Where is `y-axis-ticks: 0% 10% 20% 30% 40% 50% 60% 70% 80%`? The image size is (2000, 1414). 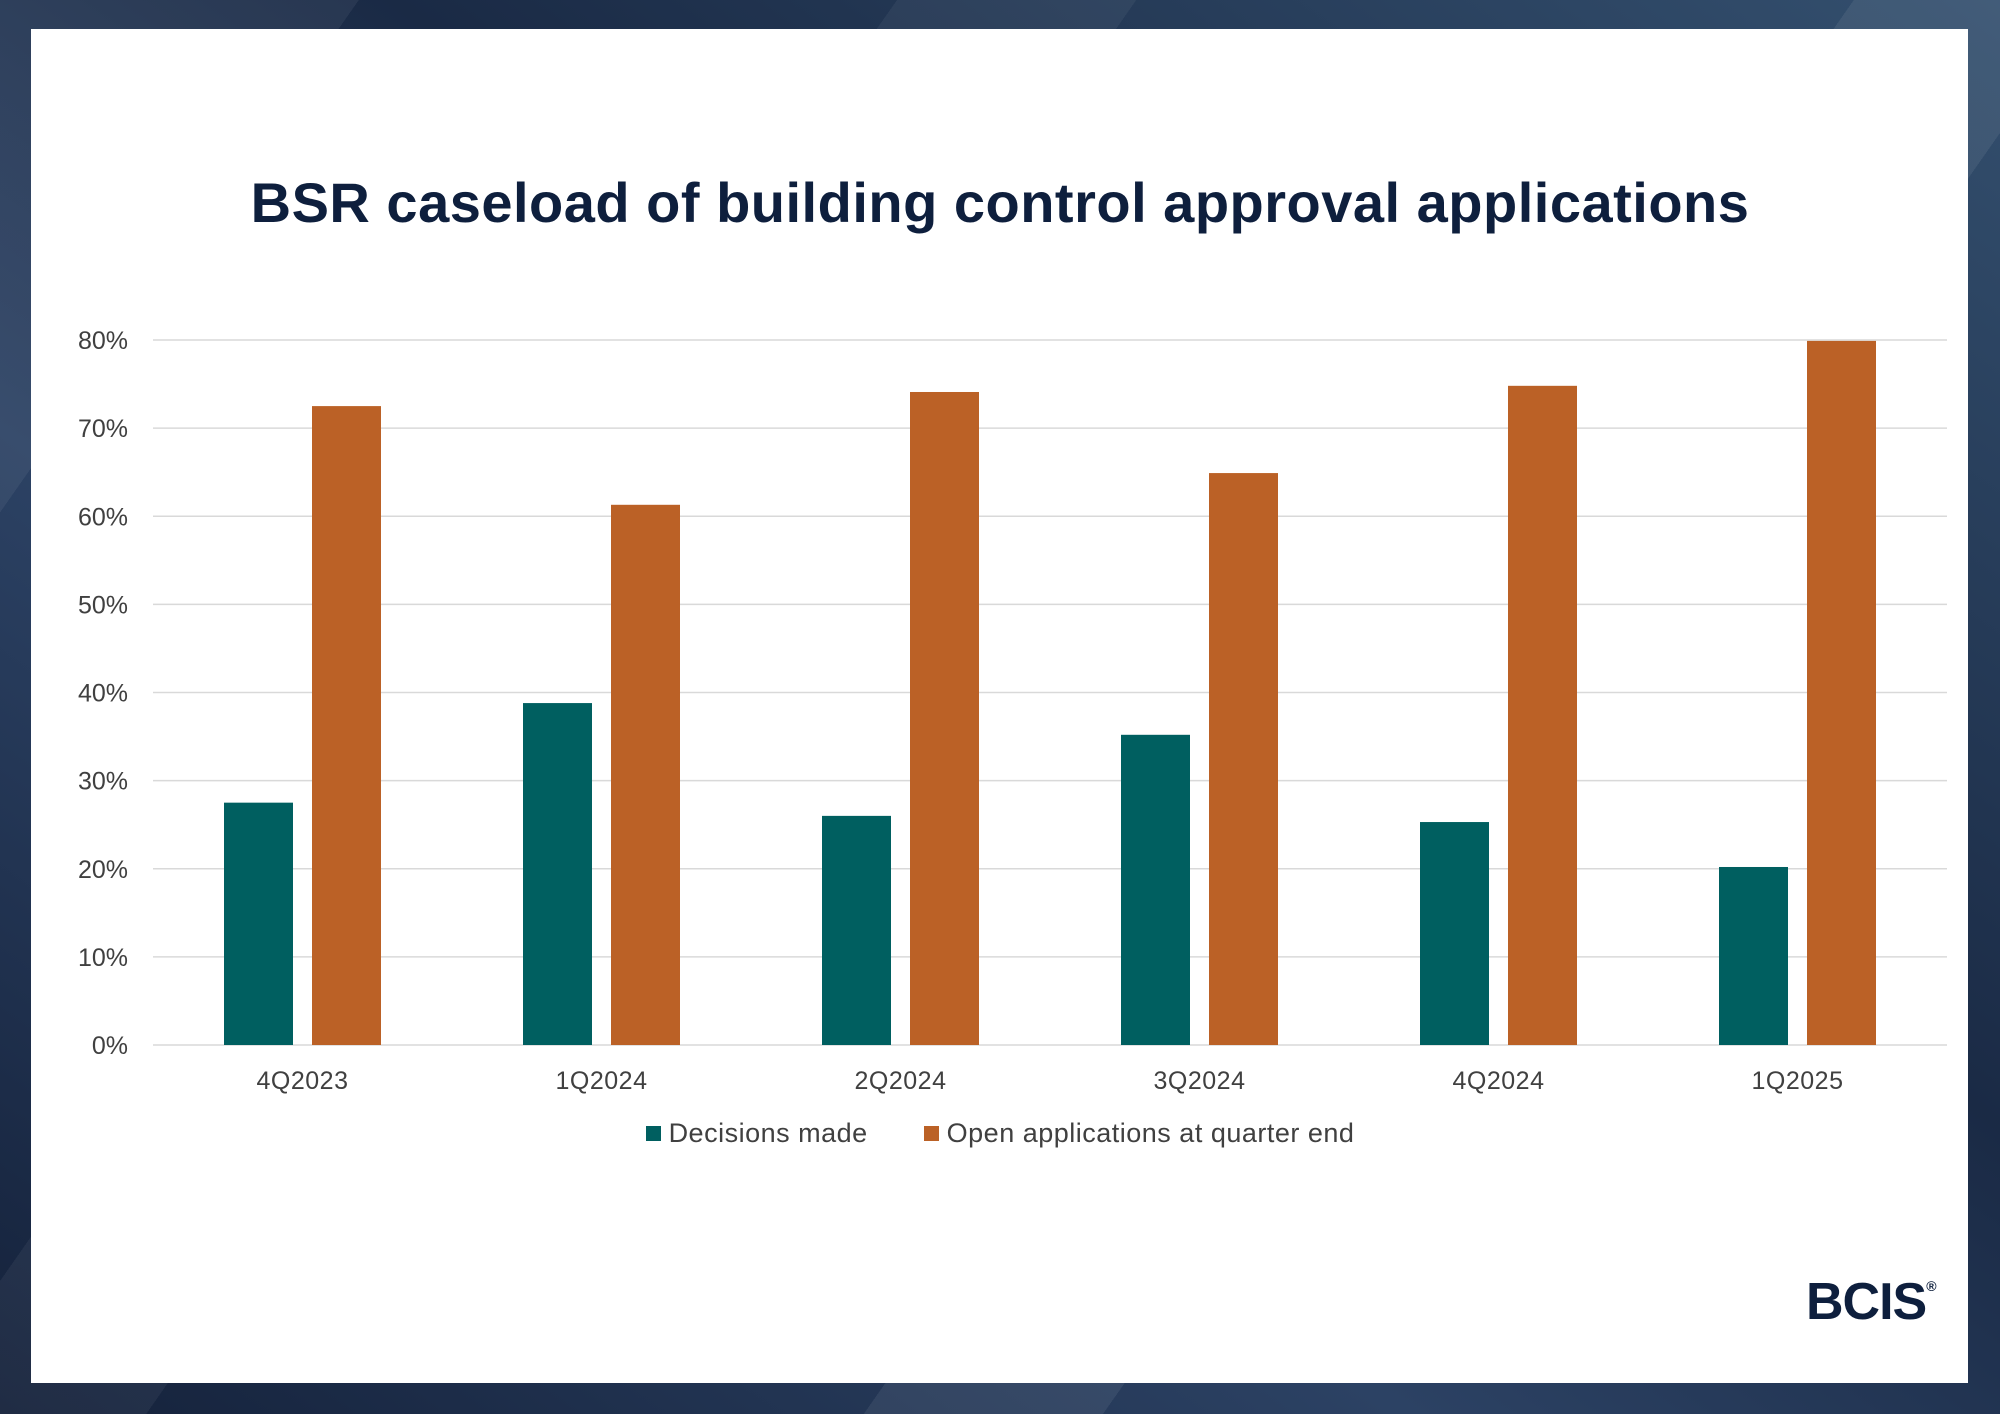 y-axis-ticks: 0% 10% 20% 30% 40% 50% 60% 70% 80% is located at coordinates (103, 693).